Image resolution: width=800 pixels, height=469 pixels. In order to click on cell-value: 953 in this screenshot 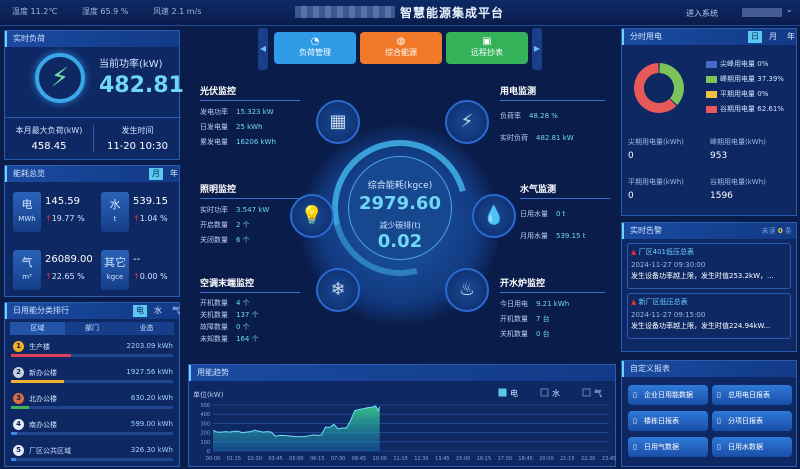, I will do `click(719, 156)`.